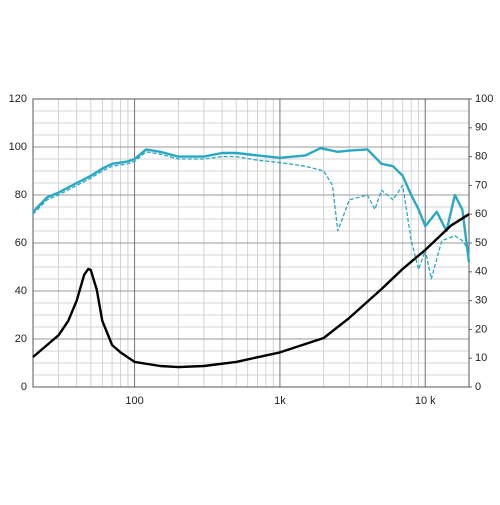  I want to click on y-tick-label: 20, so click(21, 339).